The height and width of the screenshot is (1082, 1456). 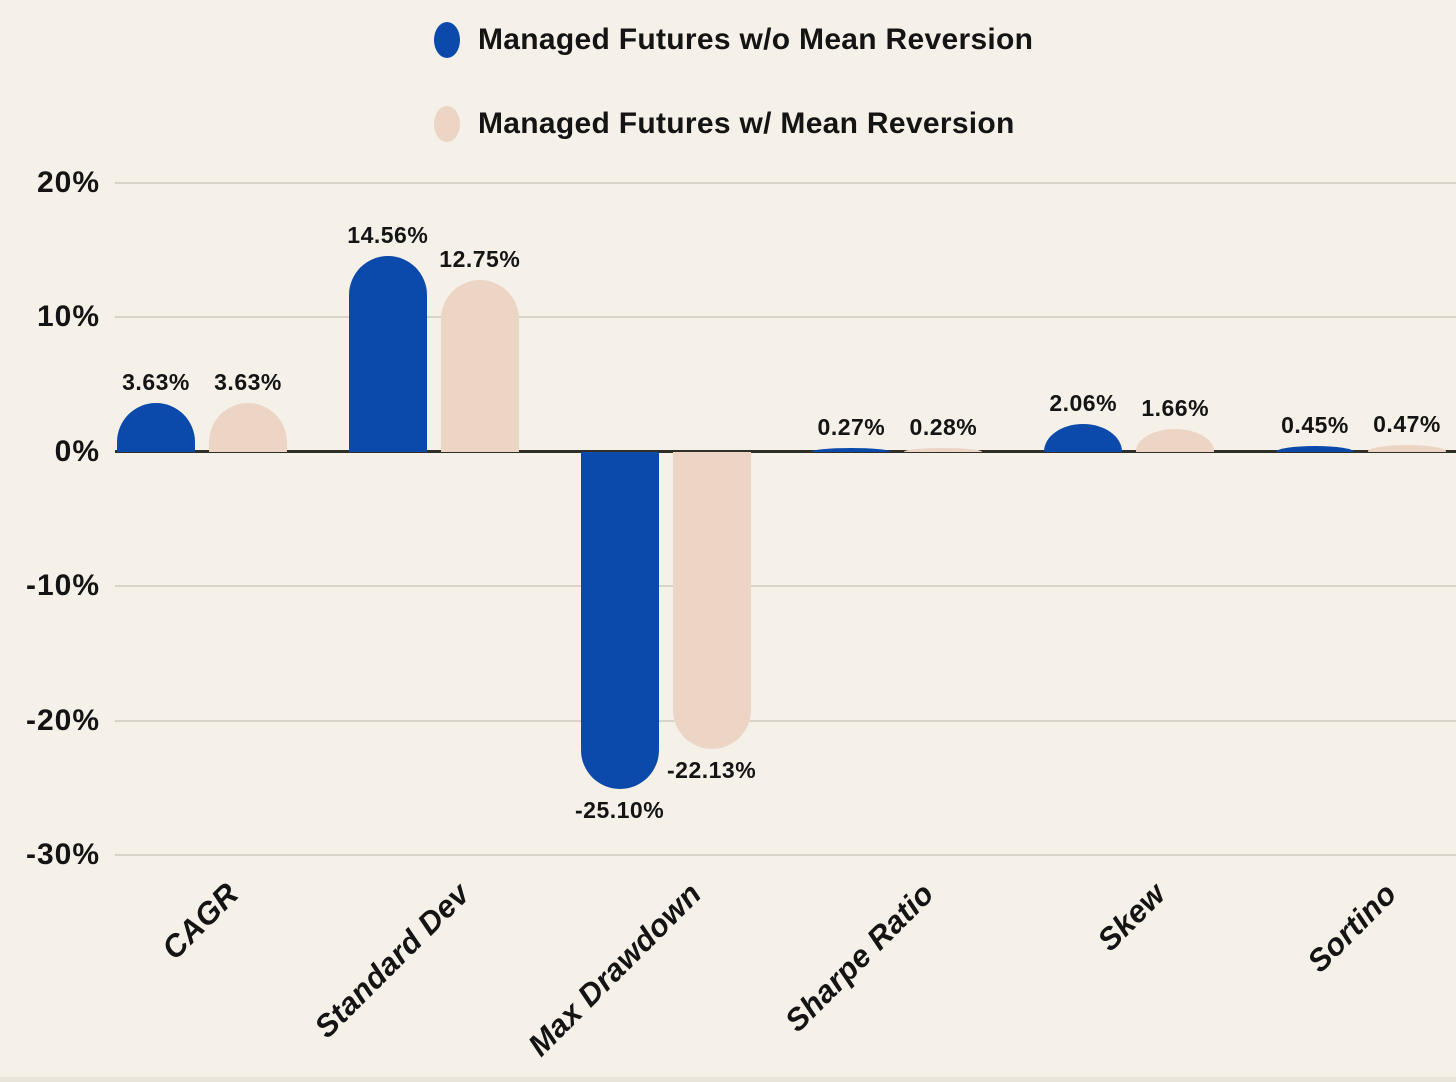 What do you see at coordinates (785, 317) in the screenshot?
I see `y-gridline-10pct` at bounding box center [785, 317].